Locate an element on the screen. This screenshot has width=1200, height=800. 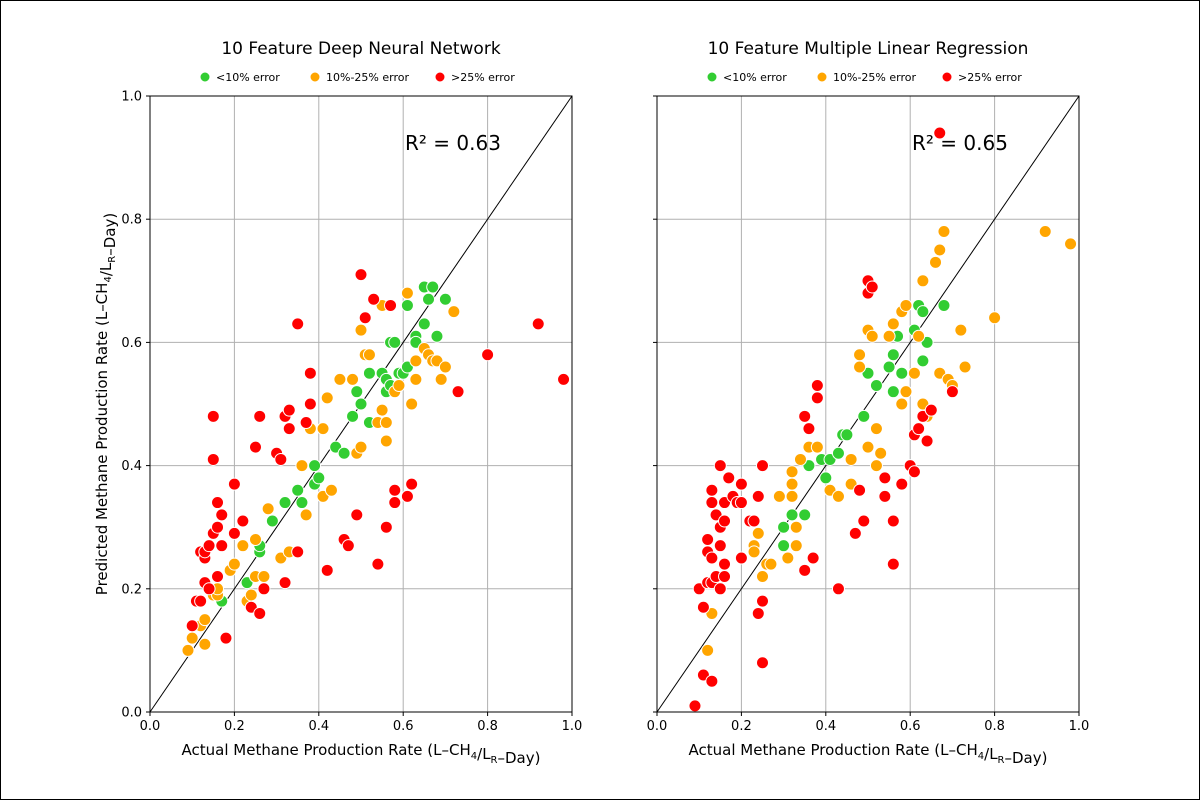
y-tick-label: 0.4 is located at coordinates (131, 466).